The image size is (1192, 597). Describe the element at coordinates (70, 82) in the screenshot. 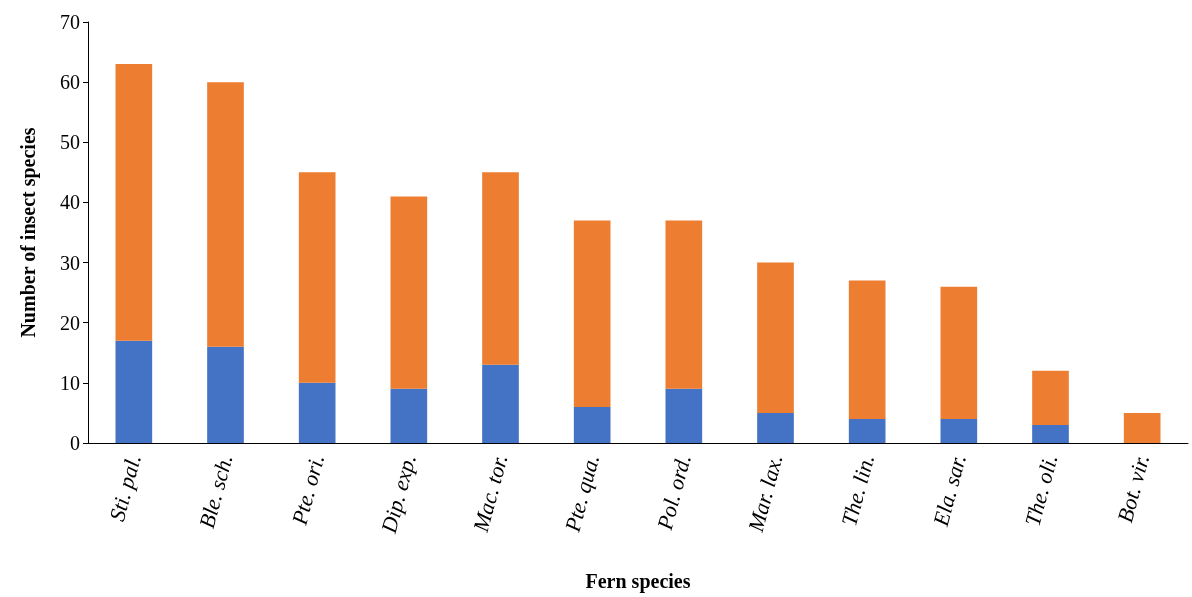

I see `y-tick-label: 60` at that location.